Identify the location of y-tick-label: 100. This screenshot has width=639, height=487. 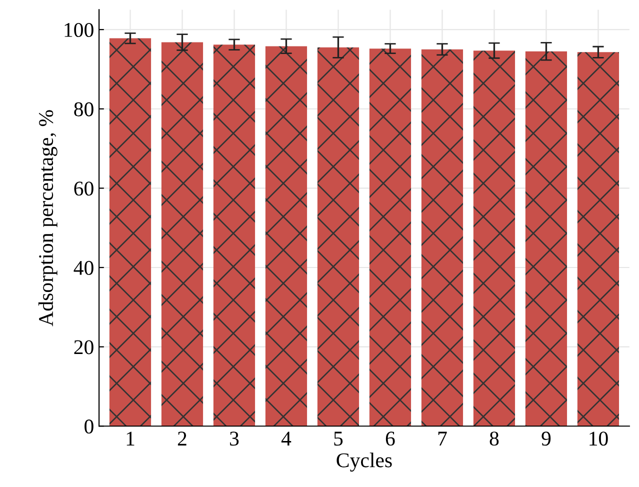
(79, 29).